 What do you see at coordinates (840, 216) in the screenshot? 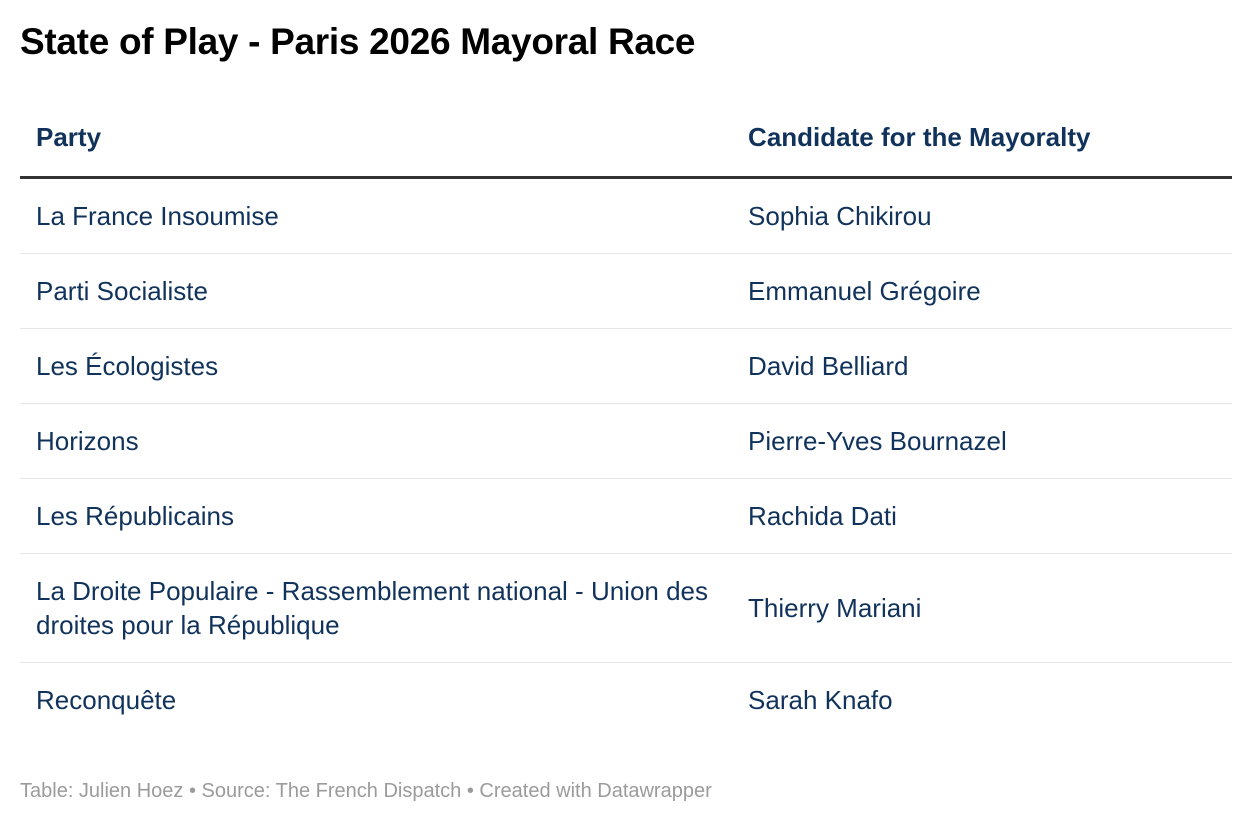
I see `candidate-cell: Sophia Chikirou` at bounding box center [840, 216].